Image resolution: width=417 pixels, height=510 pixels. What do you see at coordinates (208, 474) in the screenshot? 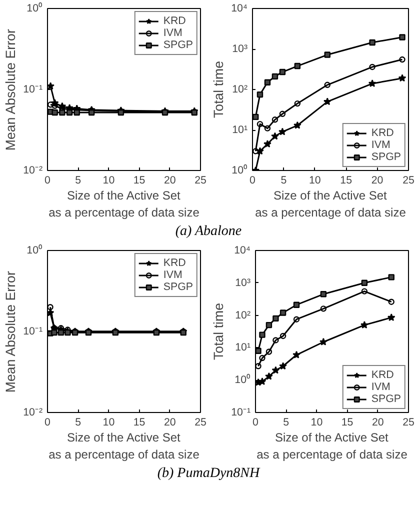
I see `text: (b) PumaDyn8NH` at bounding box center [208, 474].